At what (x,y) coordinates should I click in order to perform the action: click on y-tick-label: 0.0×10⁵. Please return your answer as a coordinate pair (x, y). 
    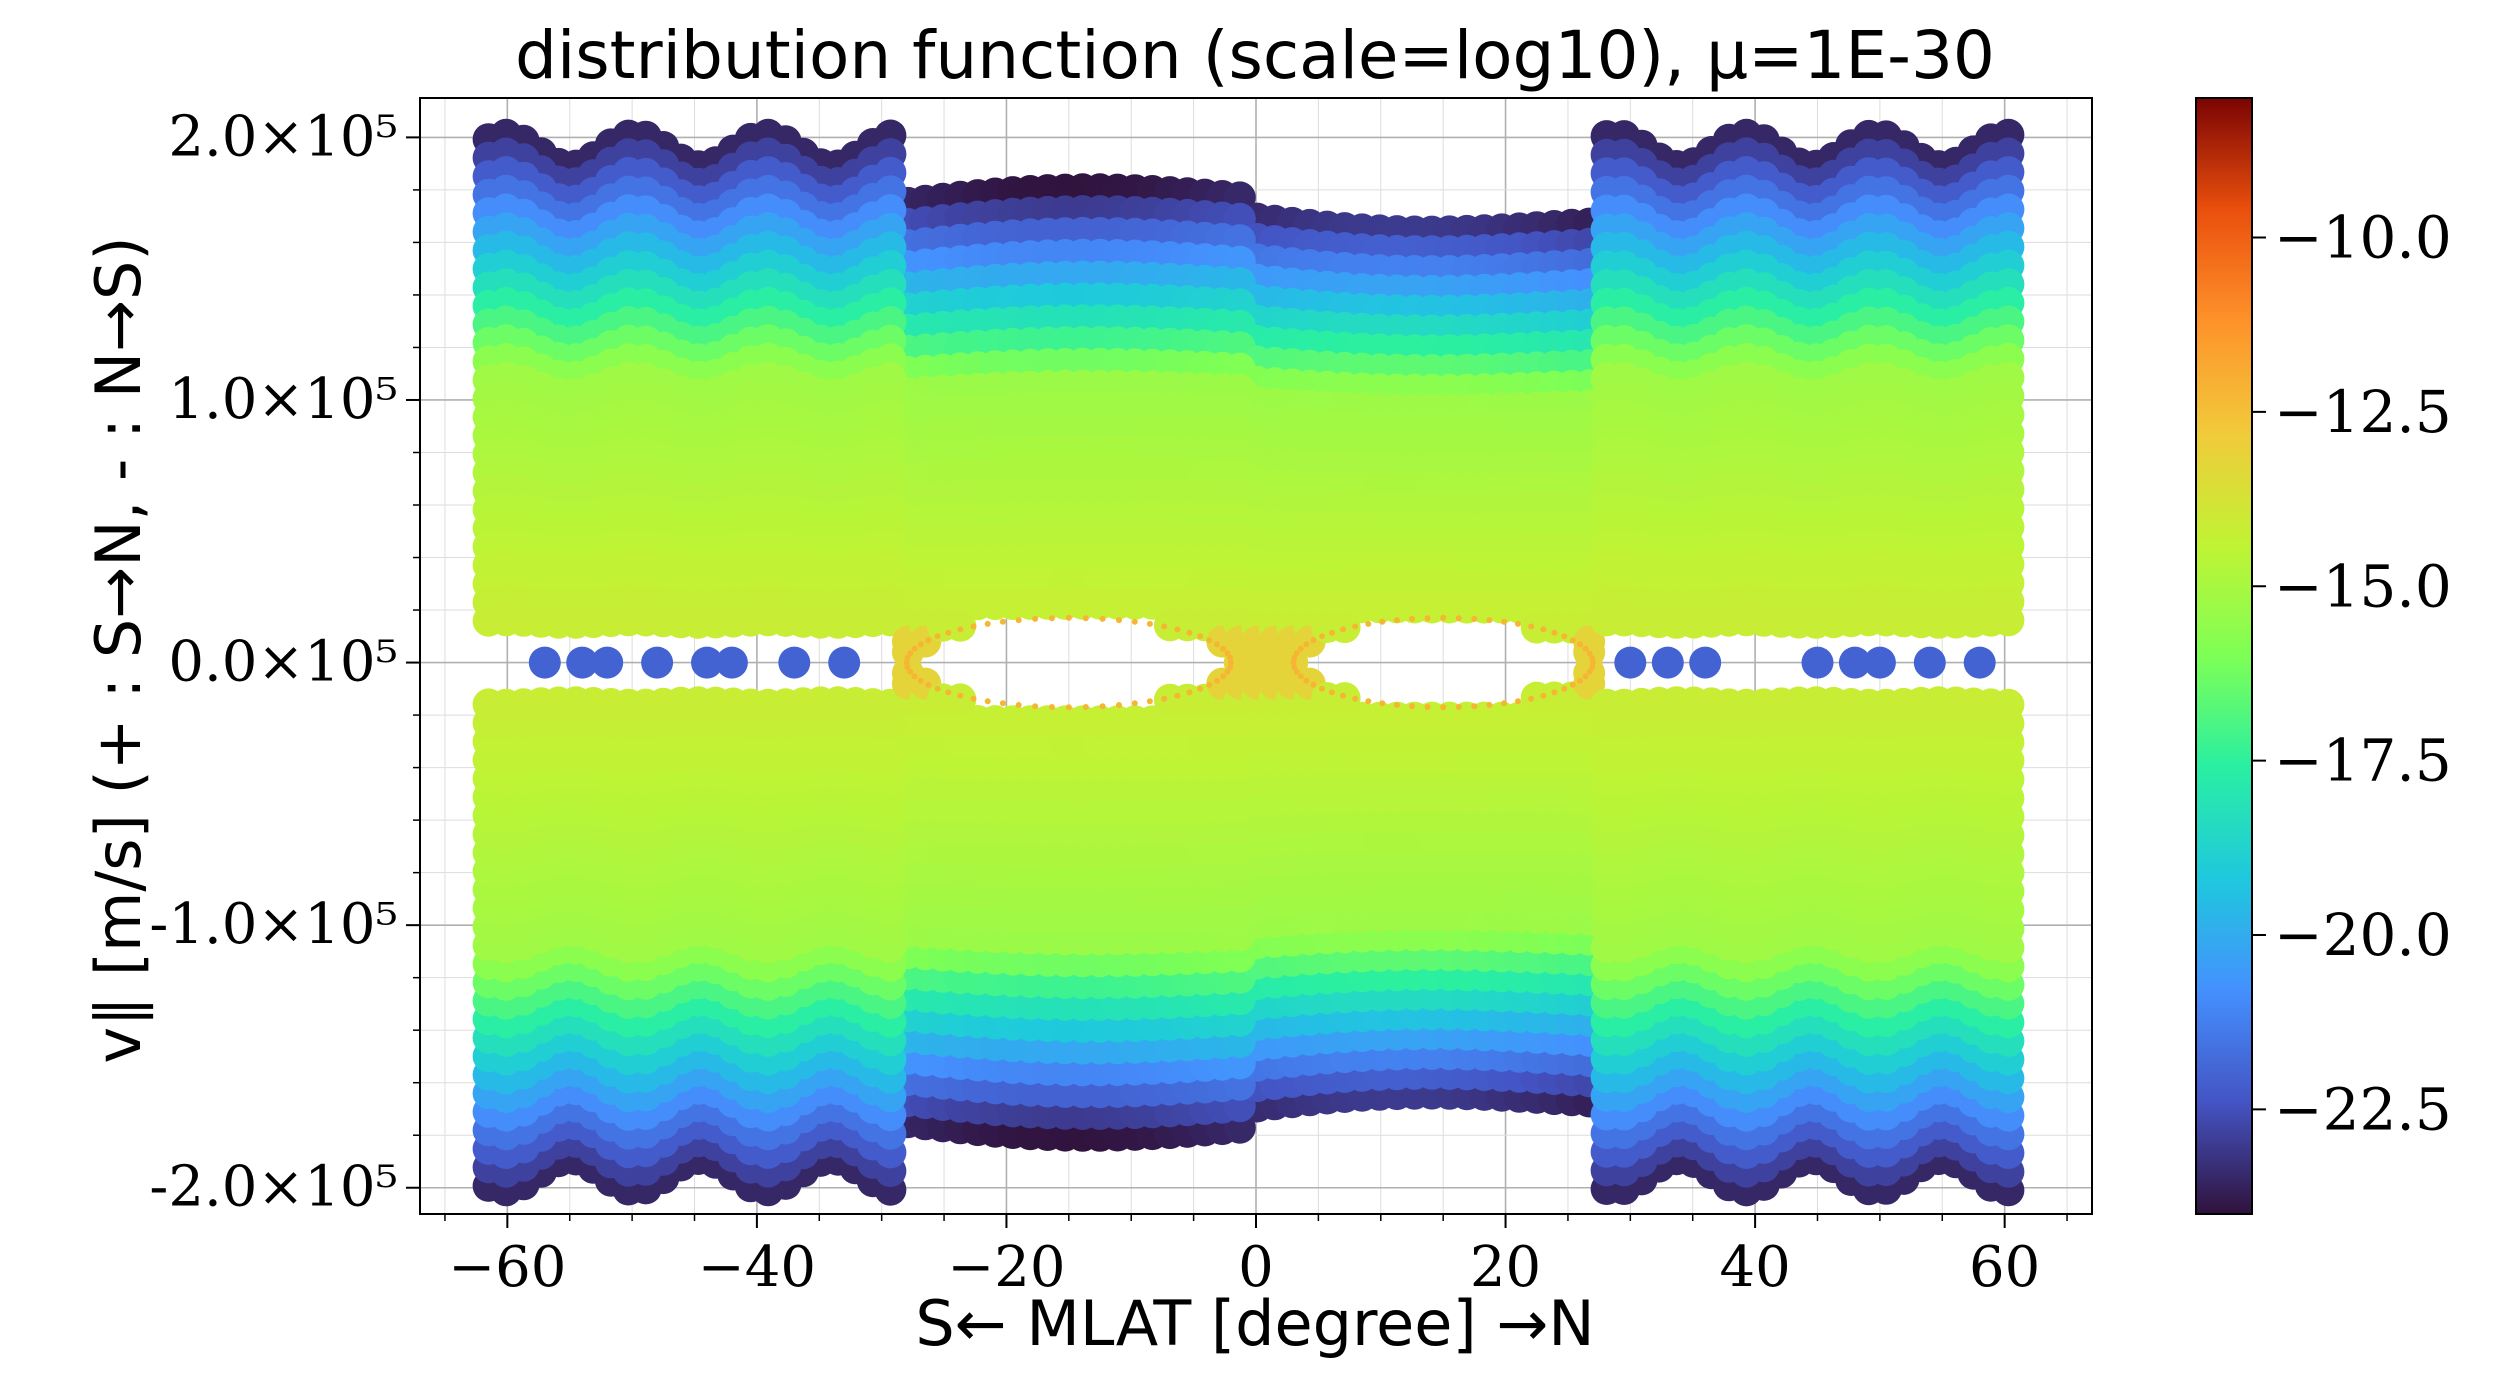
    Looking at the image, I should click on (283, 662).